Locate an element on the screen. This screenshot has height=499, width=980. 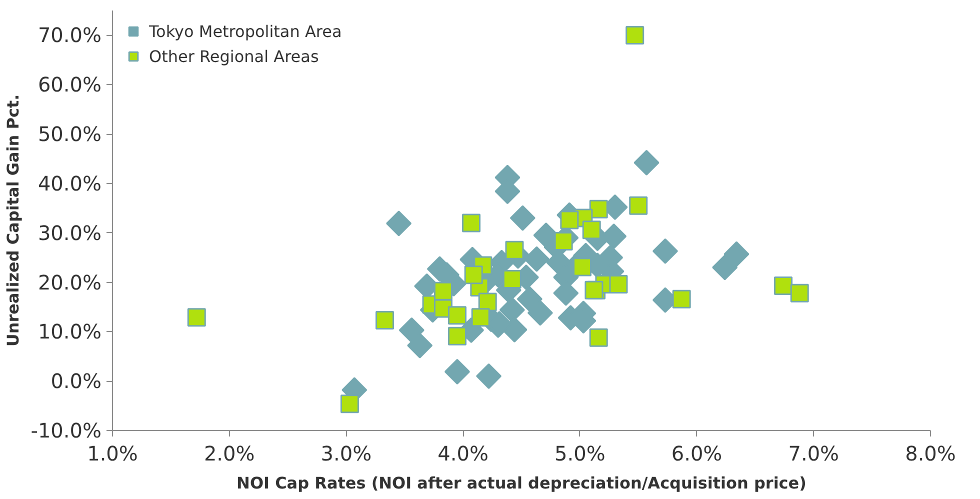
x-tick-label: 6.0% is located at coordinates (696, 454).